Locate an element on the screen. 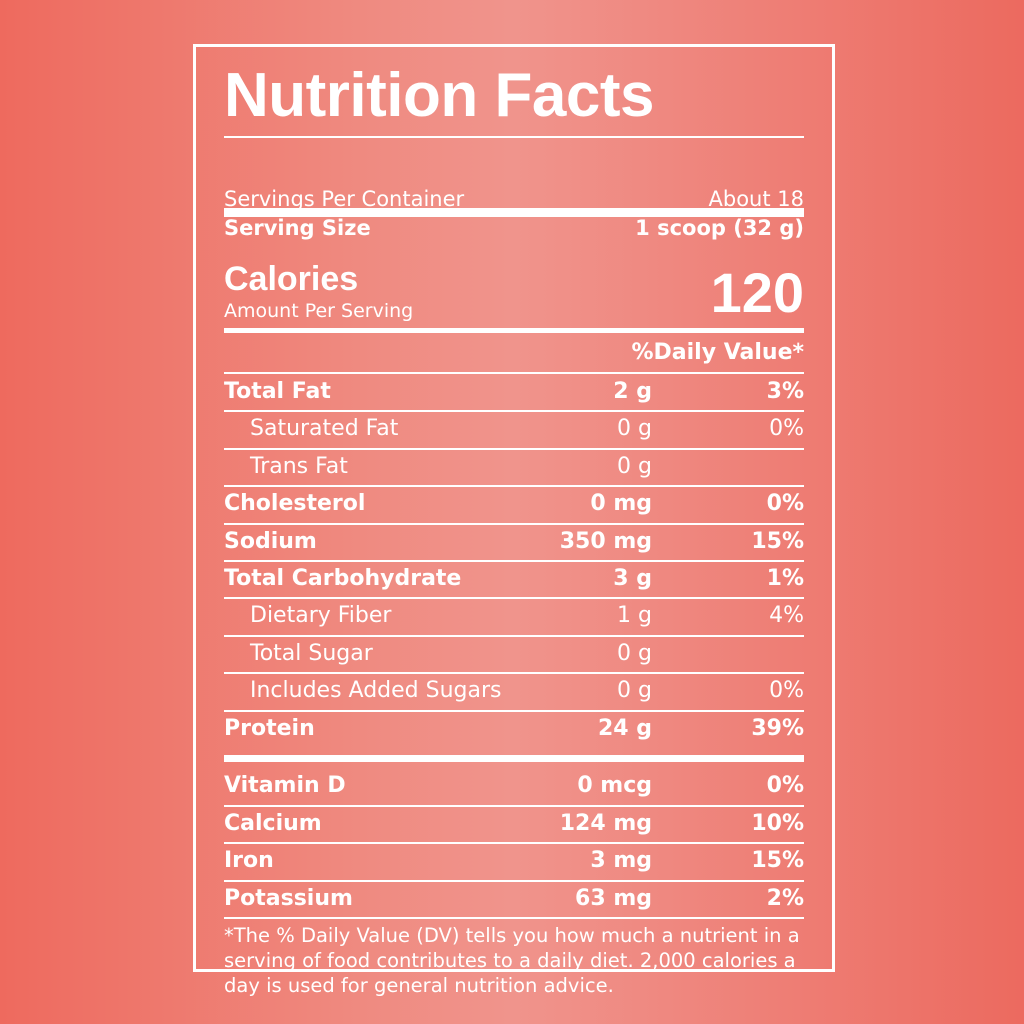  nutrient-name: Sodium is located at coordinates (270, 541).